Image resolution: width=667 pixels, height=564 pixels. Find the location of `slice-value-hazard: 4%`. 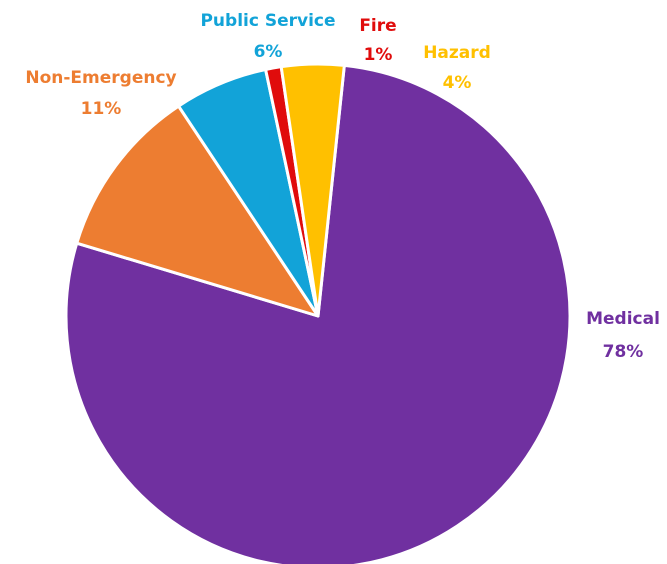

slice-value-hazard: 4% is located at coordinates (457, 83).